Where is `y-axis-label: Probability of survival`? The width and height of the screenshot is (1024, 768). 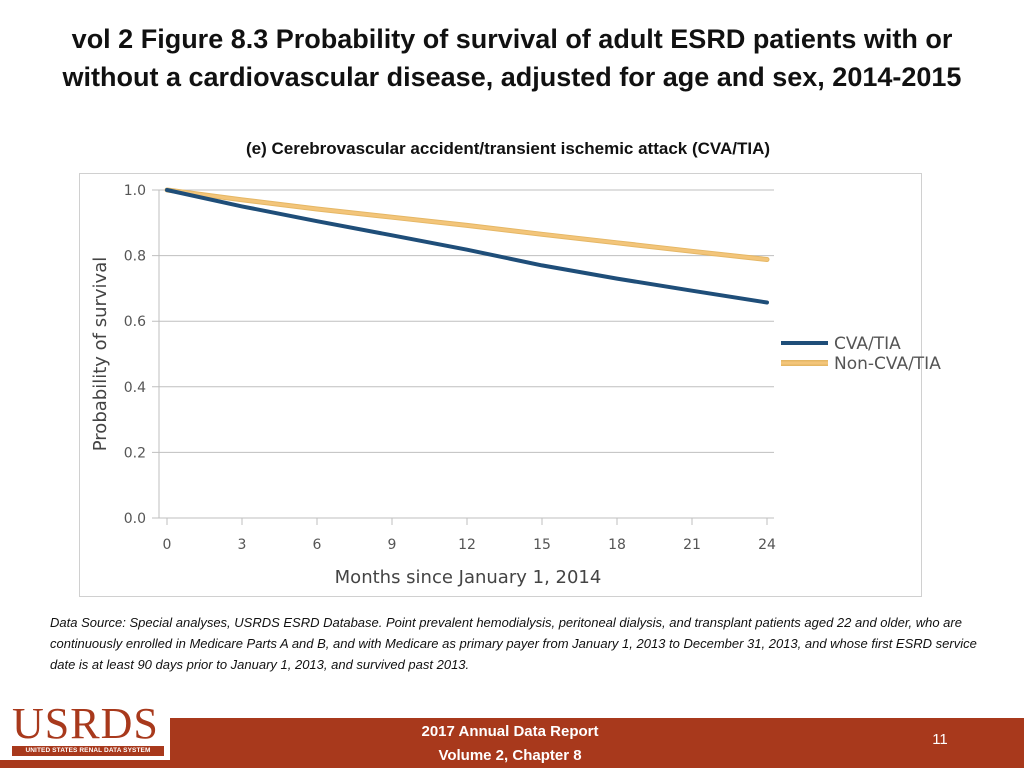
y-axis-label: Probability of survival is located at coordinates (100, 354).